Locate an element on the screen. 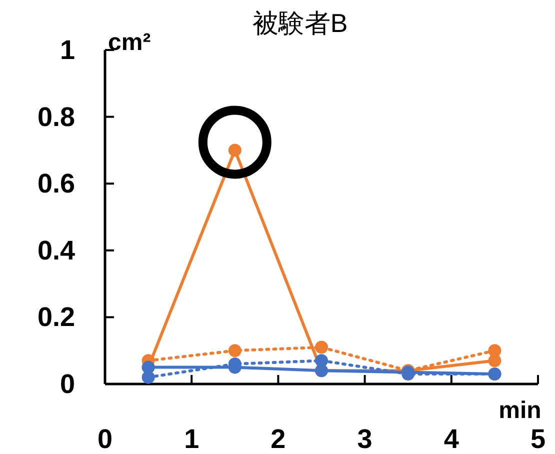  y-tick-label: 0.6 is located at coordinates (56, 183).